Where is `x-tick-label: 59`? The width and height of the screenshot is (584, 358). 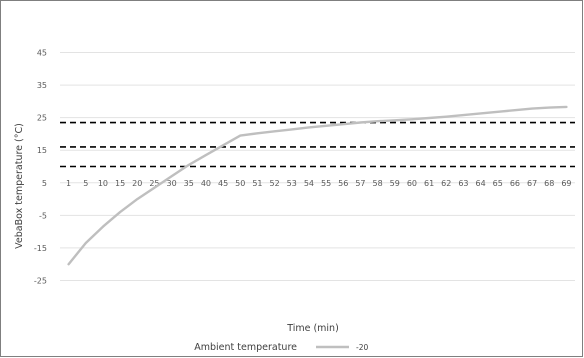 x-tick-label: 59 is located at coordinates (395, 183).